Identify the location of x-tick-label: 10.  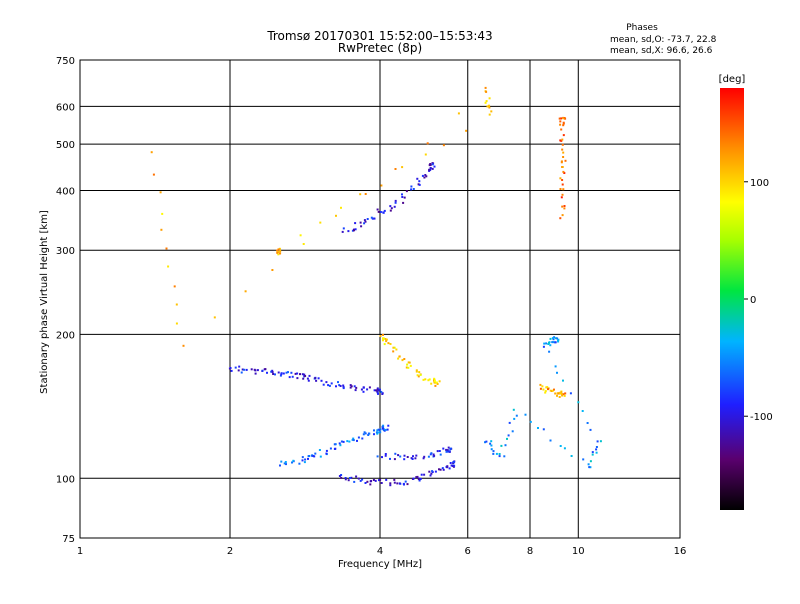
(578, 551).